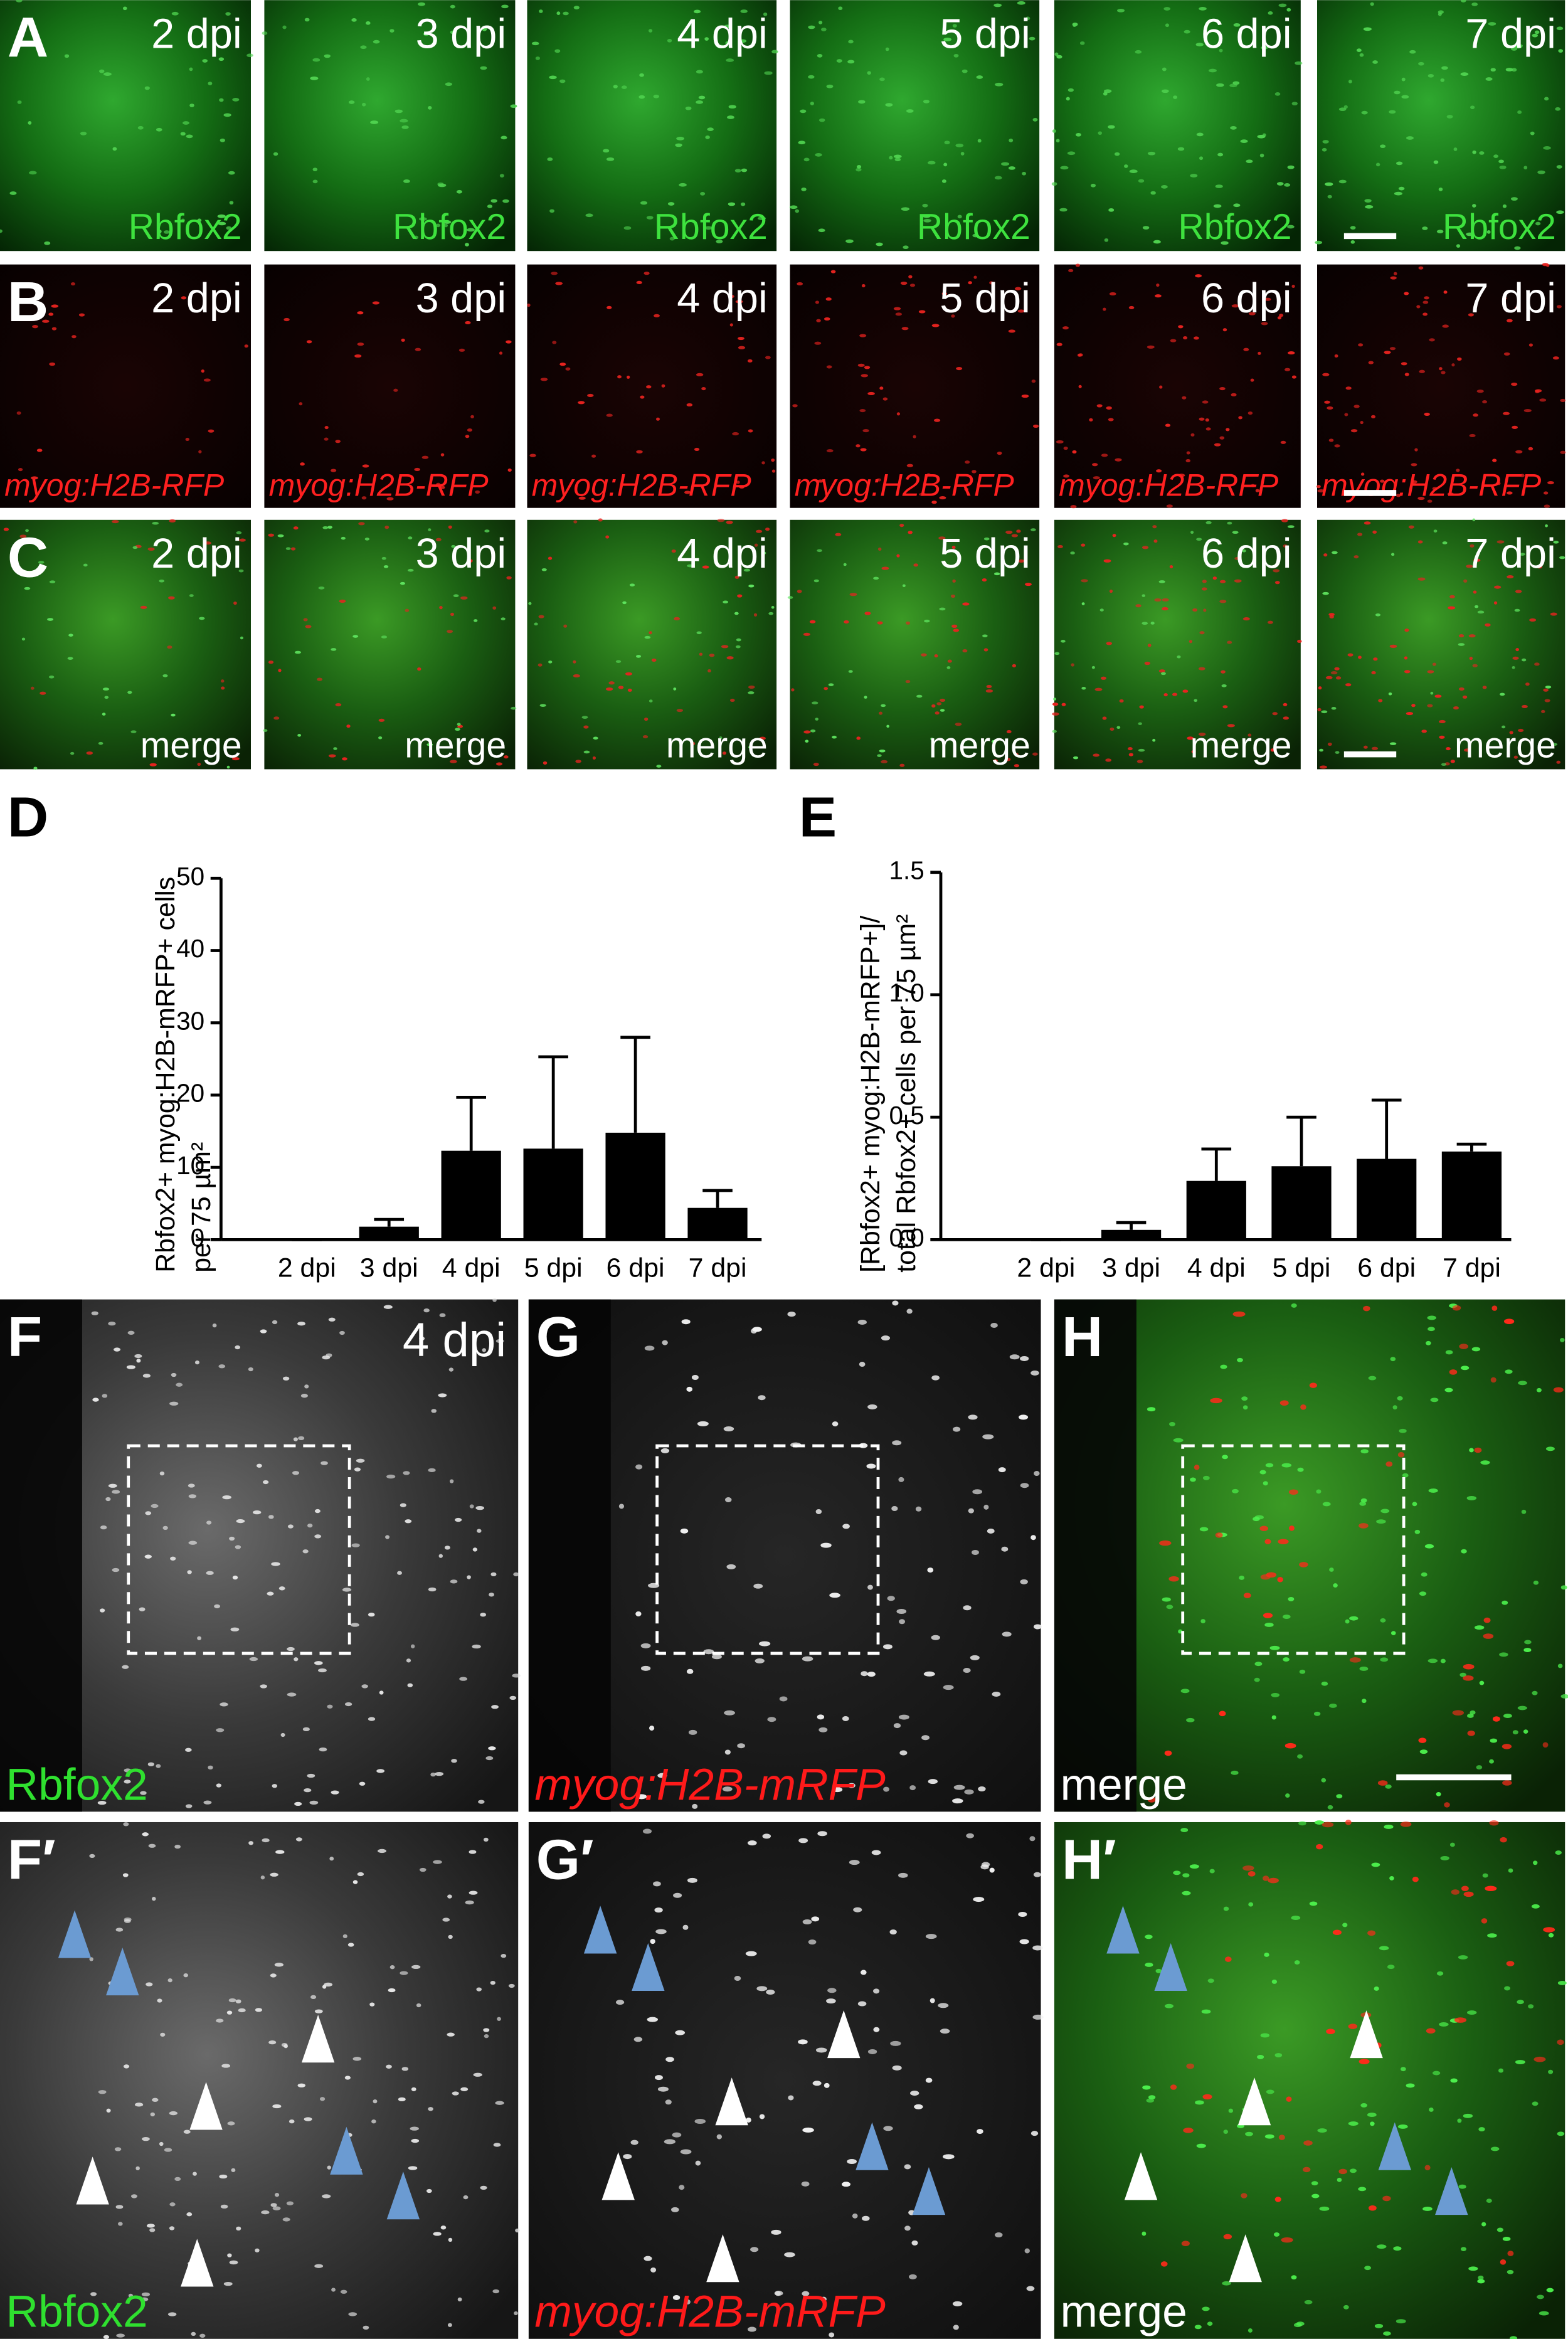 The height and width of the screenshot is (2339, 1568). Describe the element at coordinates (830, 1555) in the screenshot. I see `cell-nuclei` at that location.